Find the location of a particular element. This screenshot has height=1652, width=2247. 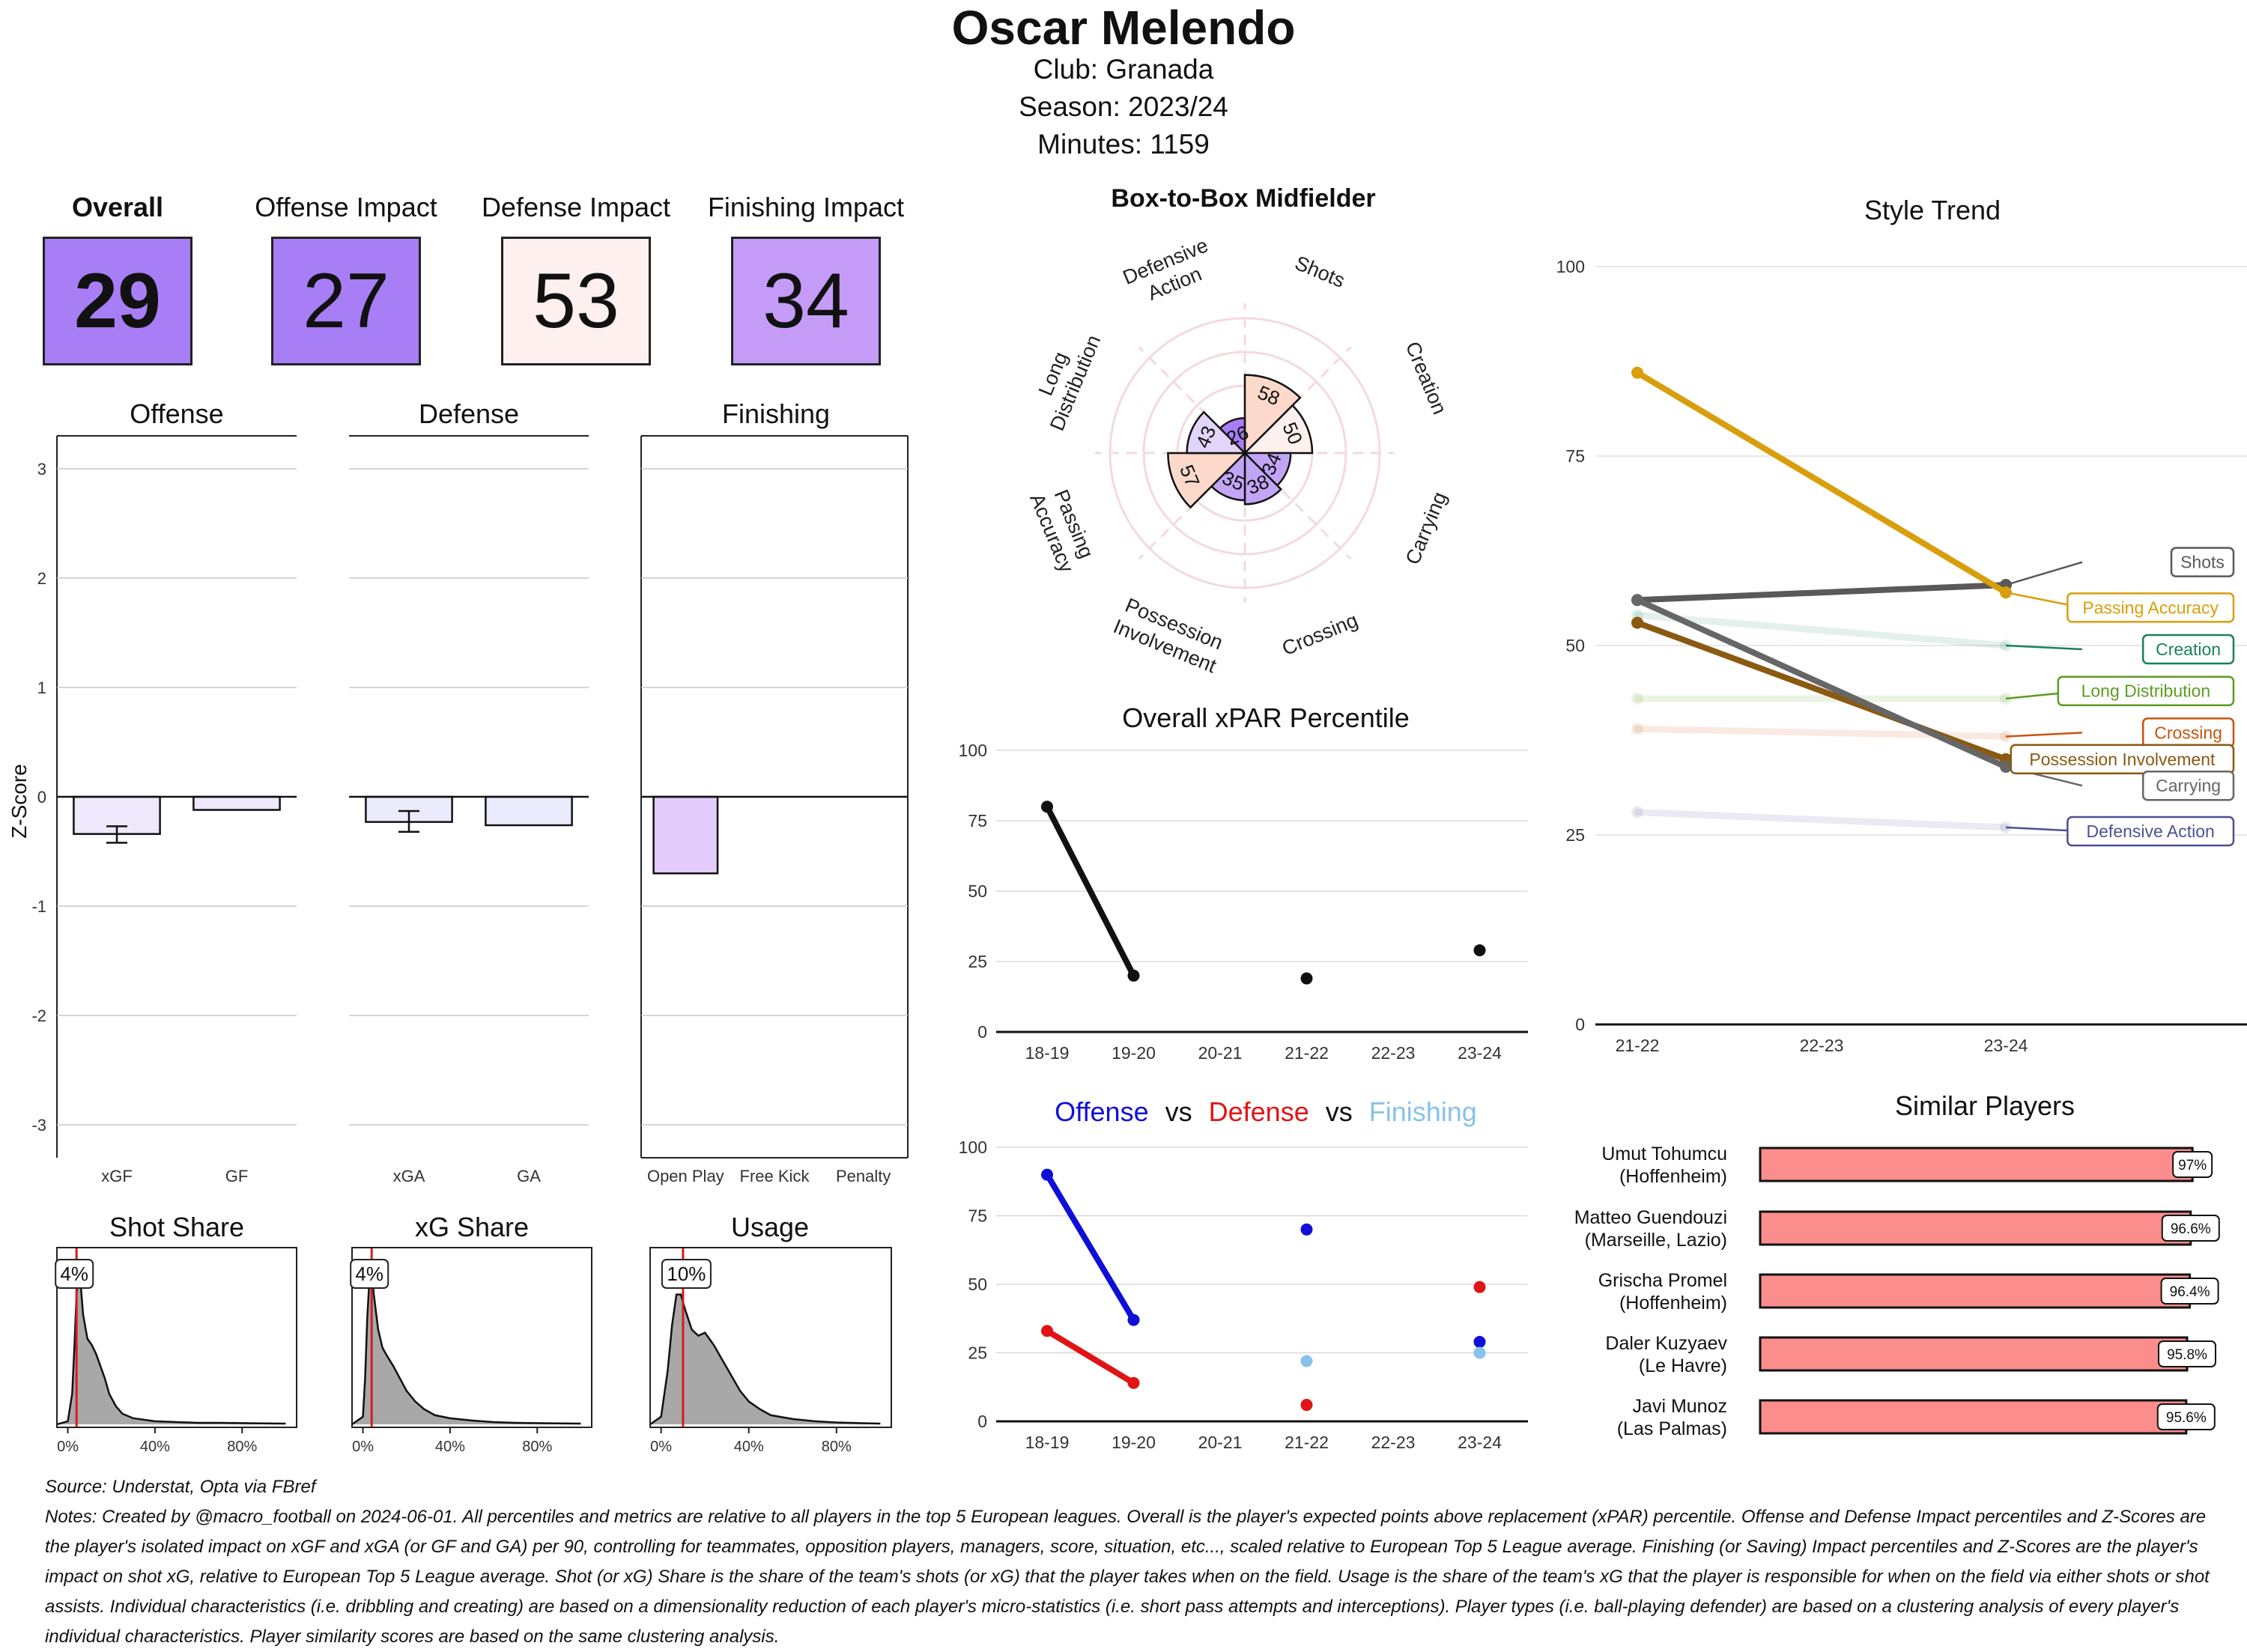

impact-card-value-overall: 29 is located at coordinates (117, 301).